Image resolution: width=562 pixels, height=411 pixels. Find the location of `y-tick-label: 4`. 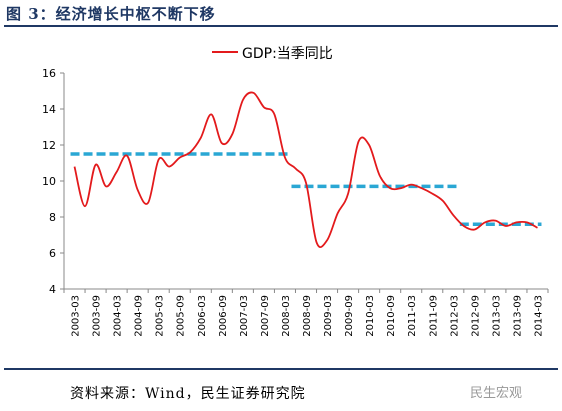

y-tick-label: 4 is located at coordinates (52, 289).